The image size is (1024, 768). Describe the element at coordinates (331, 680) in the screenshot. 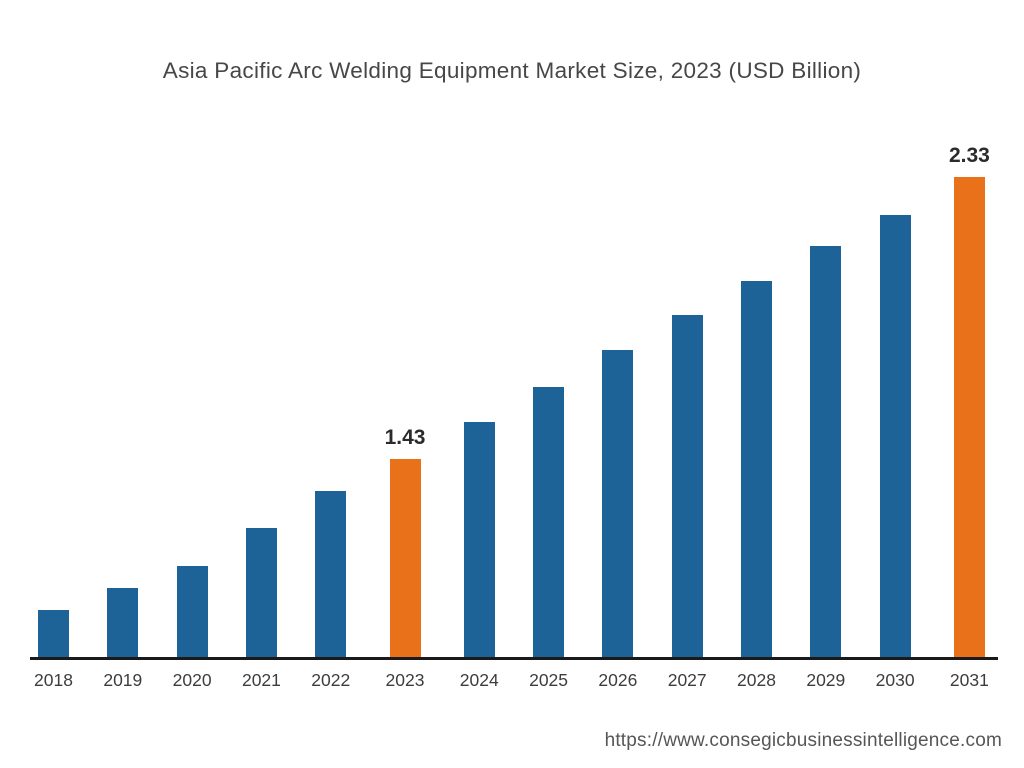

I see `x-axis-tick-label: 2022` at that location.